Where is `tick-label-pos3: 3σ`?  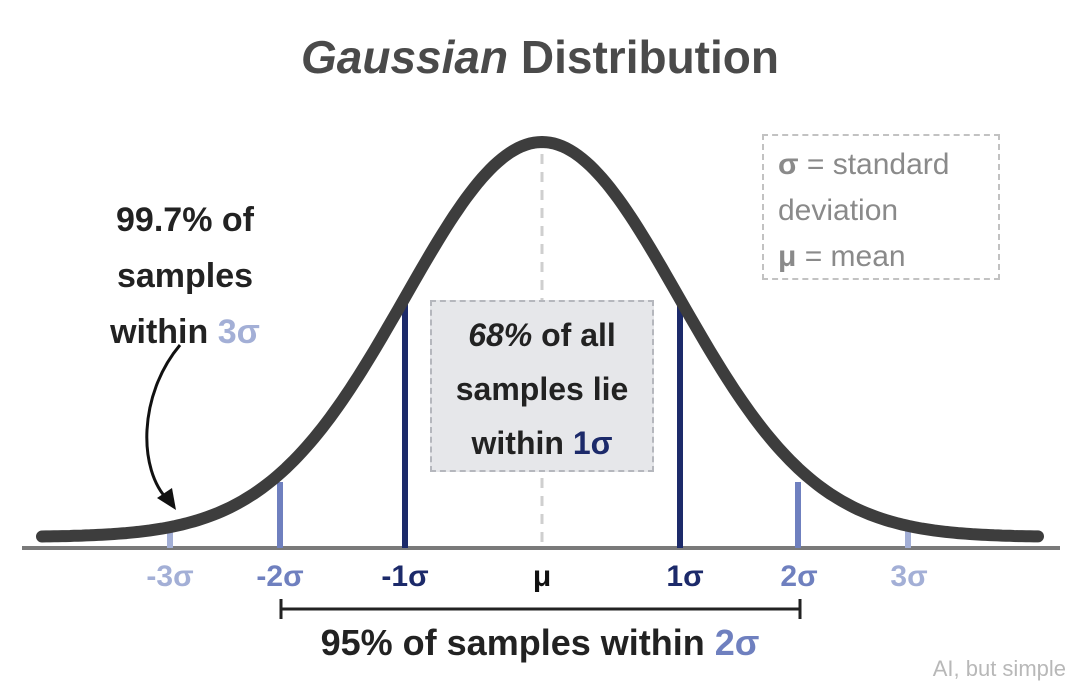 tick-label-pos3: 3σ is located at coordinates (909, 576).